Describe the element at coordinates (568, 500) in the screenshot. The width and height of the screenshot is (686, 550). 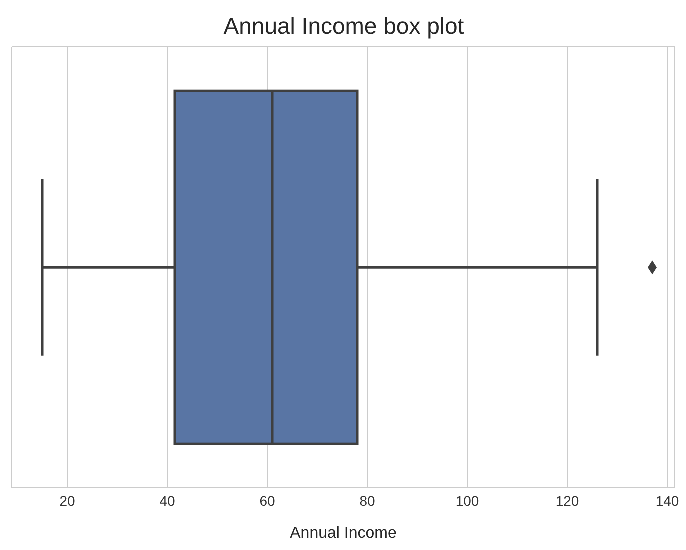
I see `x-tick-label: 120` at that location.